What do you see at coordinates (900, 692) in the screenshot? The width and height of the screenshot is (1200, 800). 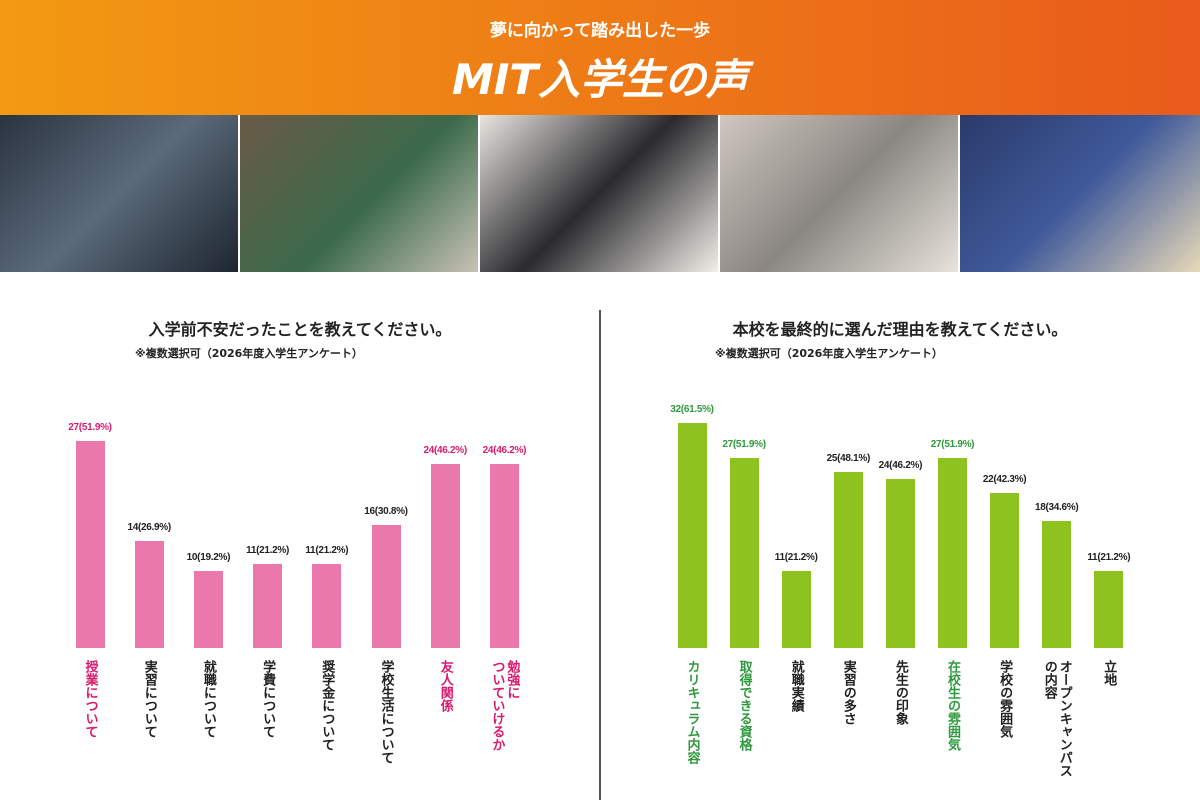 I see `category-label: 先生の印象` at bounding box center [900, 692].